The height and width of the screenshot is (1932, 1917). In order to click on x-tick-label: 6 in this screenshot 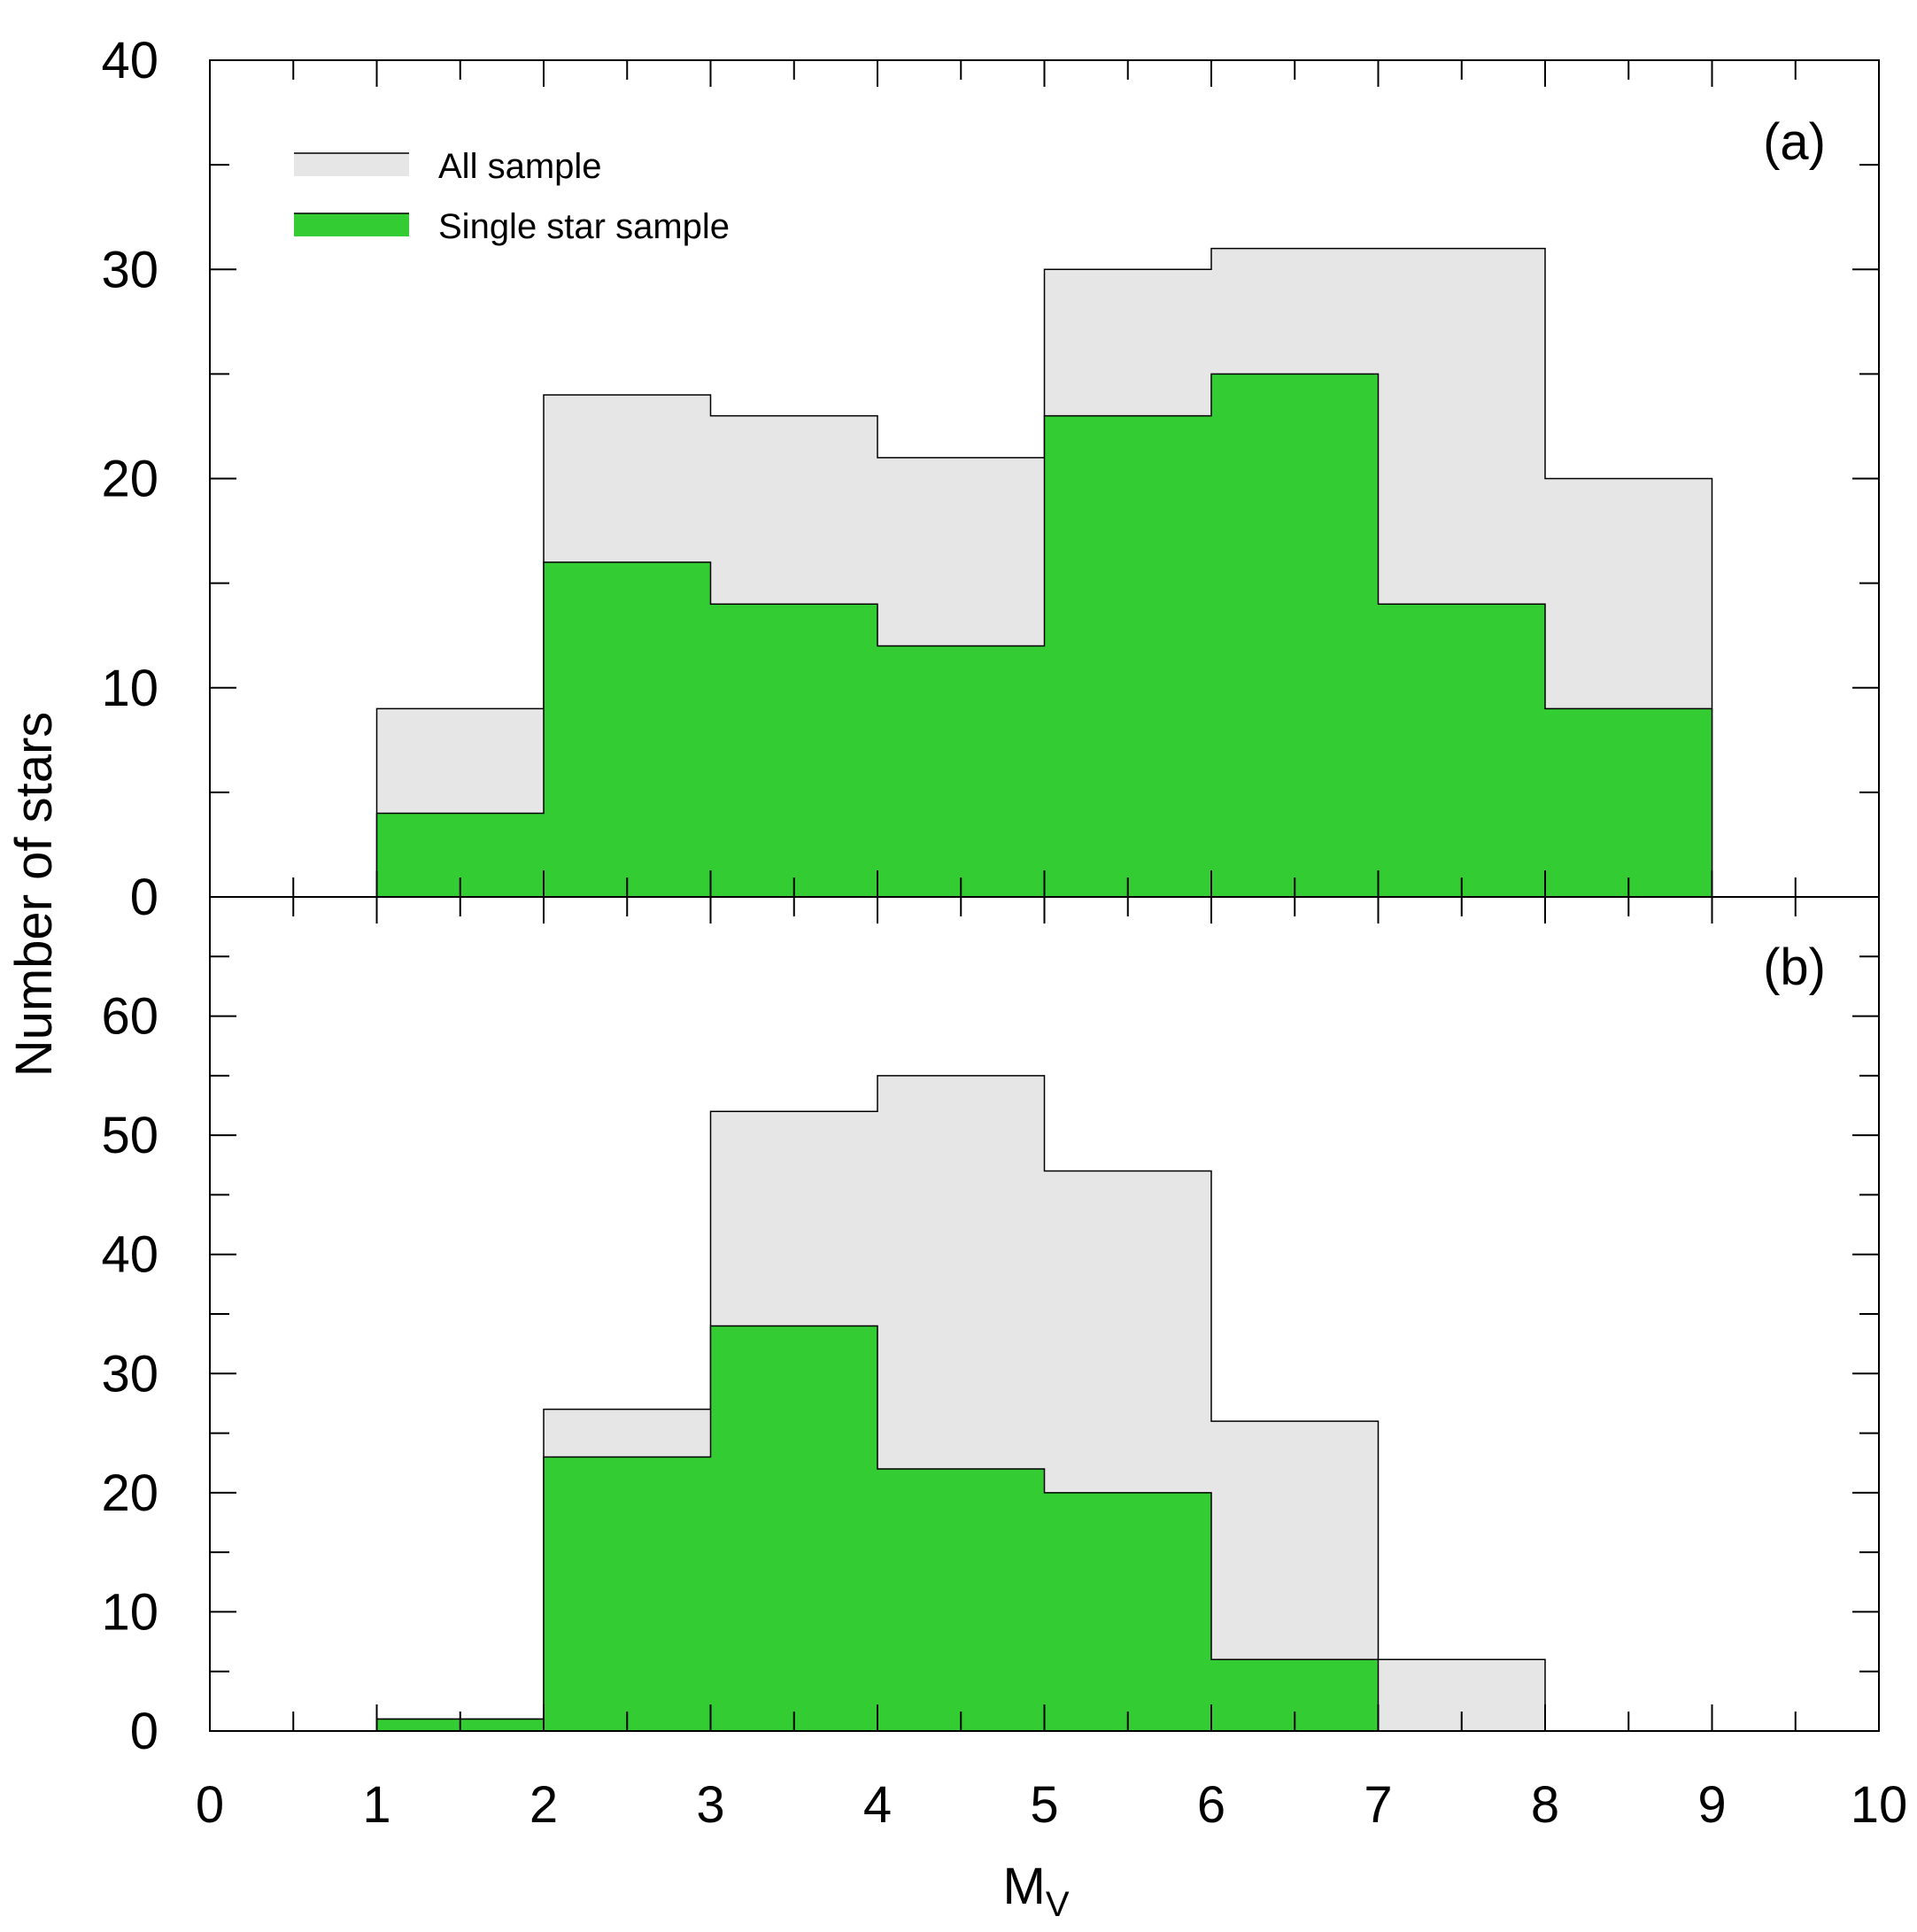, I will do `click(1211, 1805)`.